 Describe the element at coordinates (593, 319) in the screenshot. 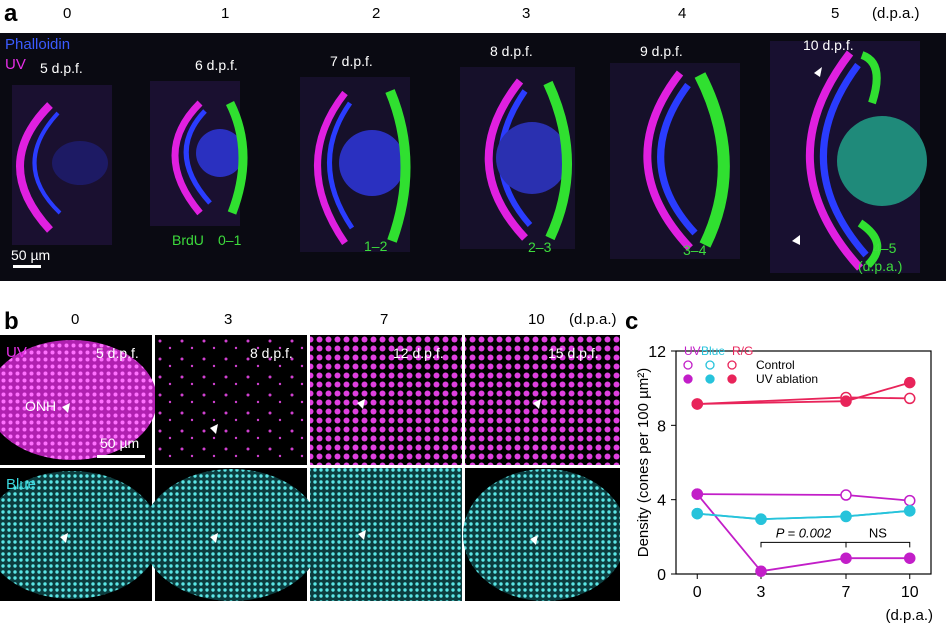

I see `panel-b-dpa-unit: (d.p.a.)` at that location.